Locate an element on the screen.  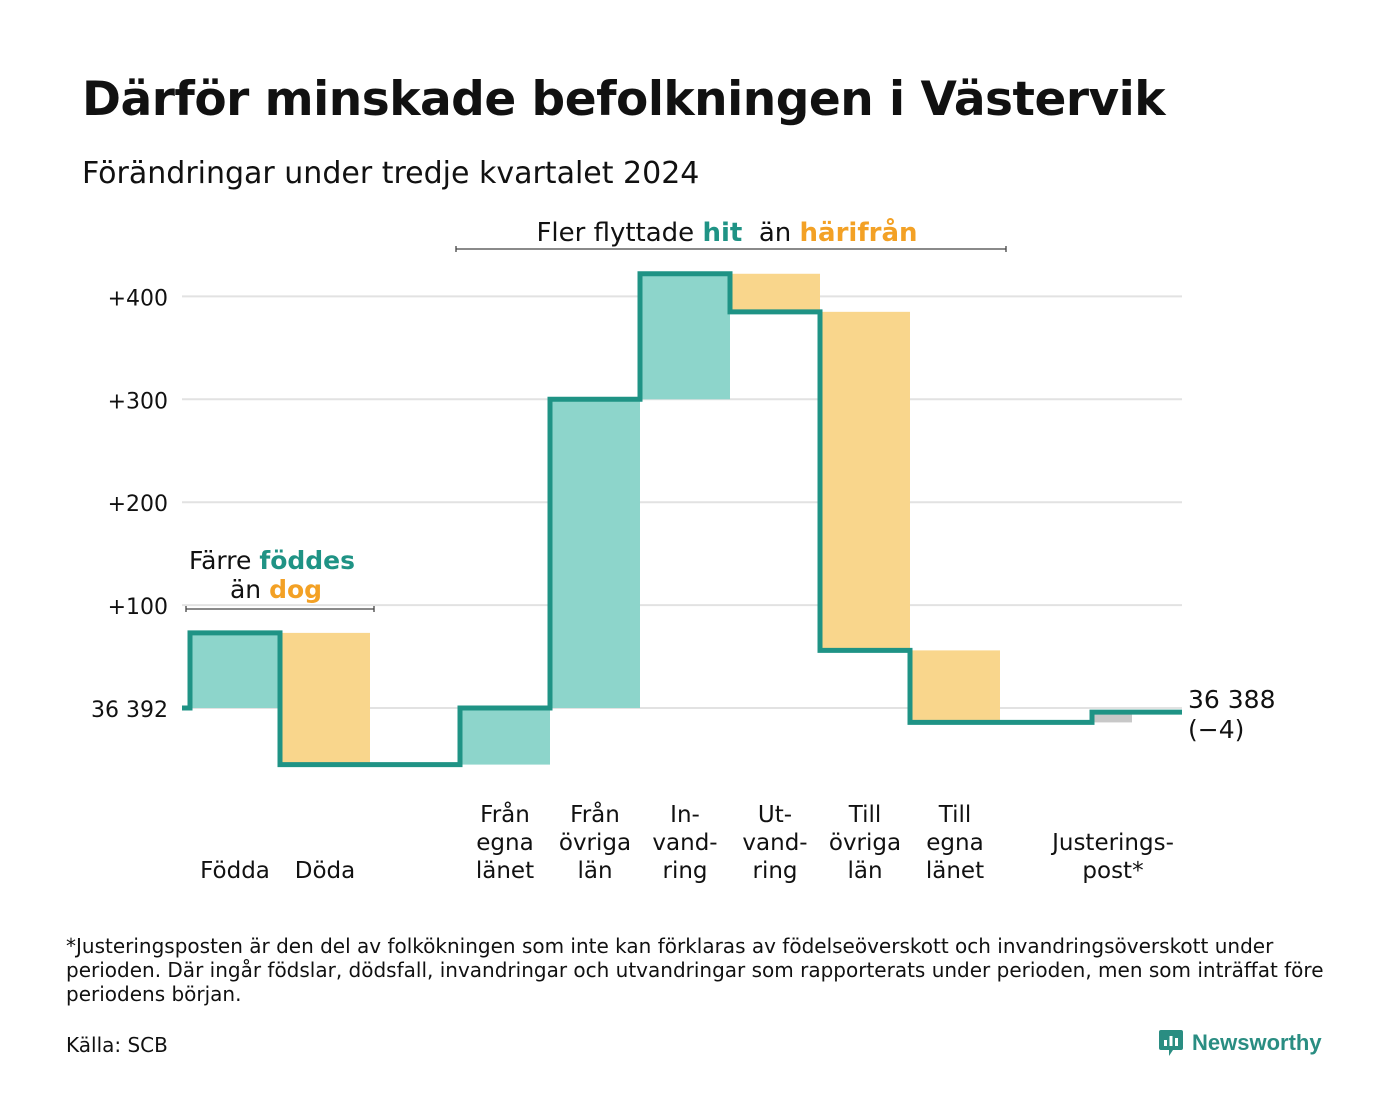
x-category-label: Födda is located at coordinates (235, 871).